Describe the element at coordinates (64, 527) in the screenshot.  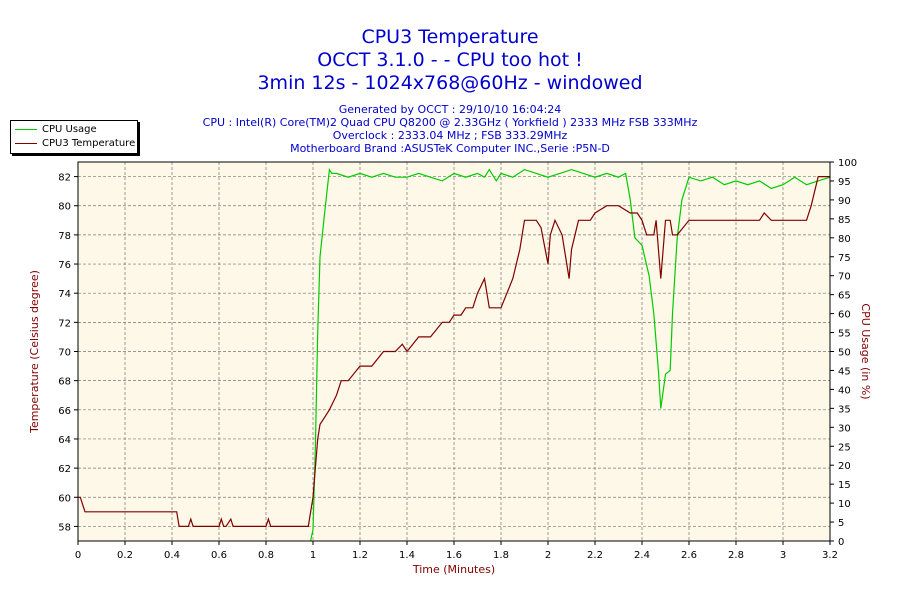
I see `y-left-tick-label: 58` at that location.